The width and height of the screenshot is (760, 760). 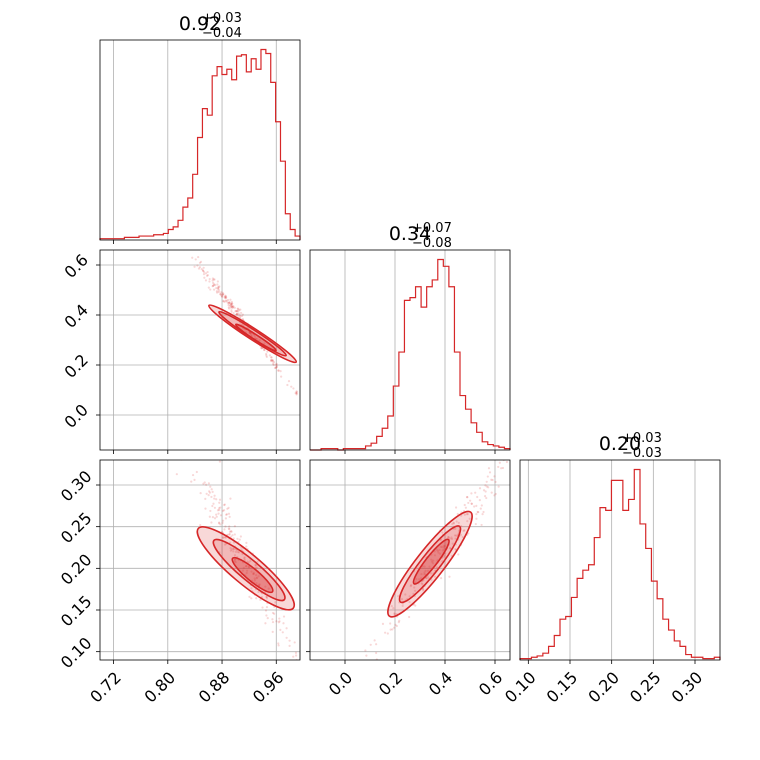 What do you see at coordinates (642, 453) in the screenshot?
I see `title-minus-2: −0.03` at bounding box center [642, 453].